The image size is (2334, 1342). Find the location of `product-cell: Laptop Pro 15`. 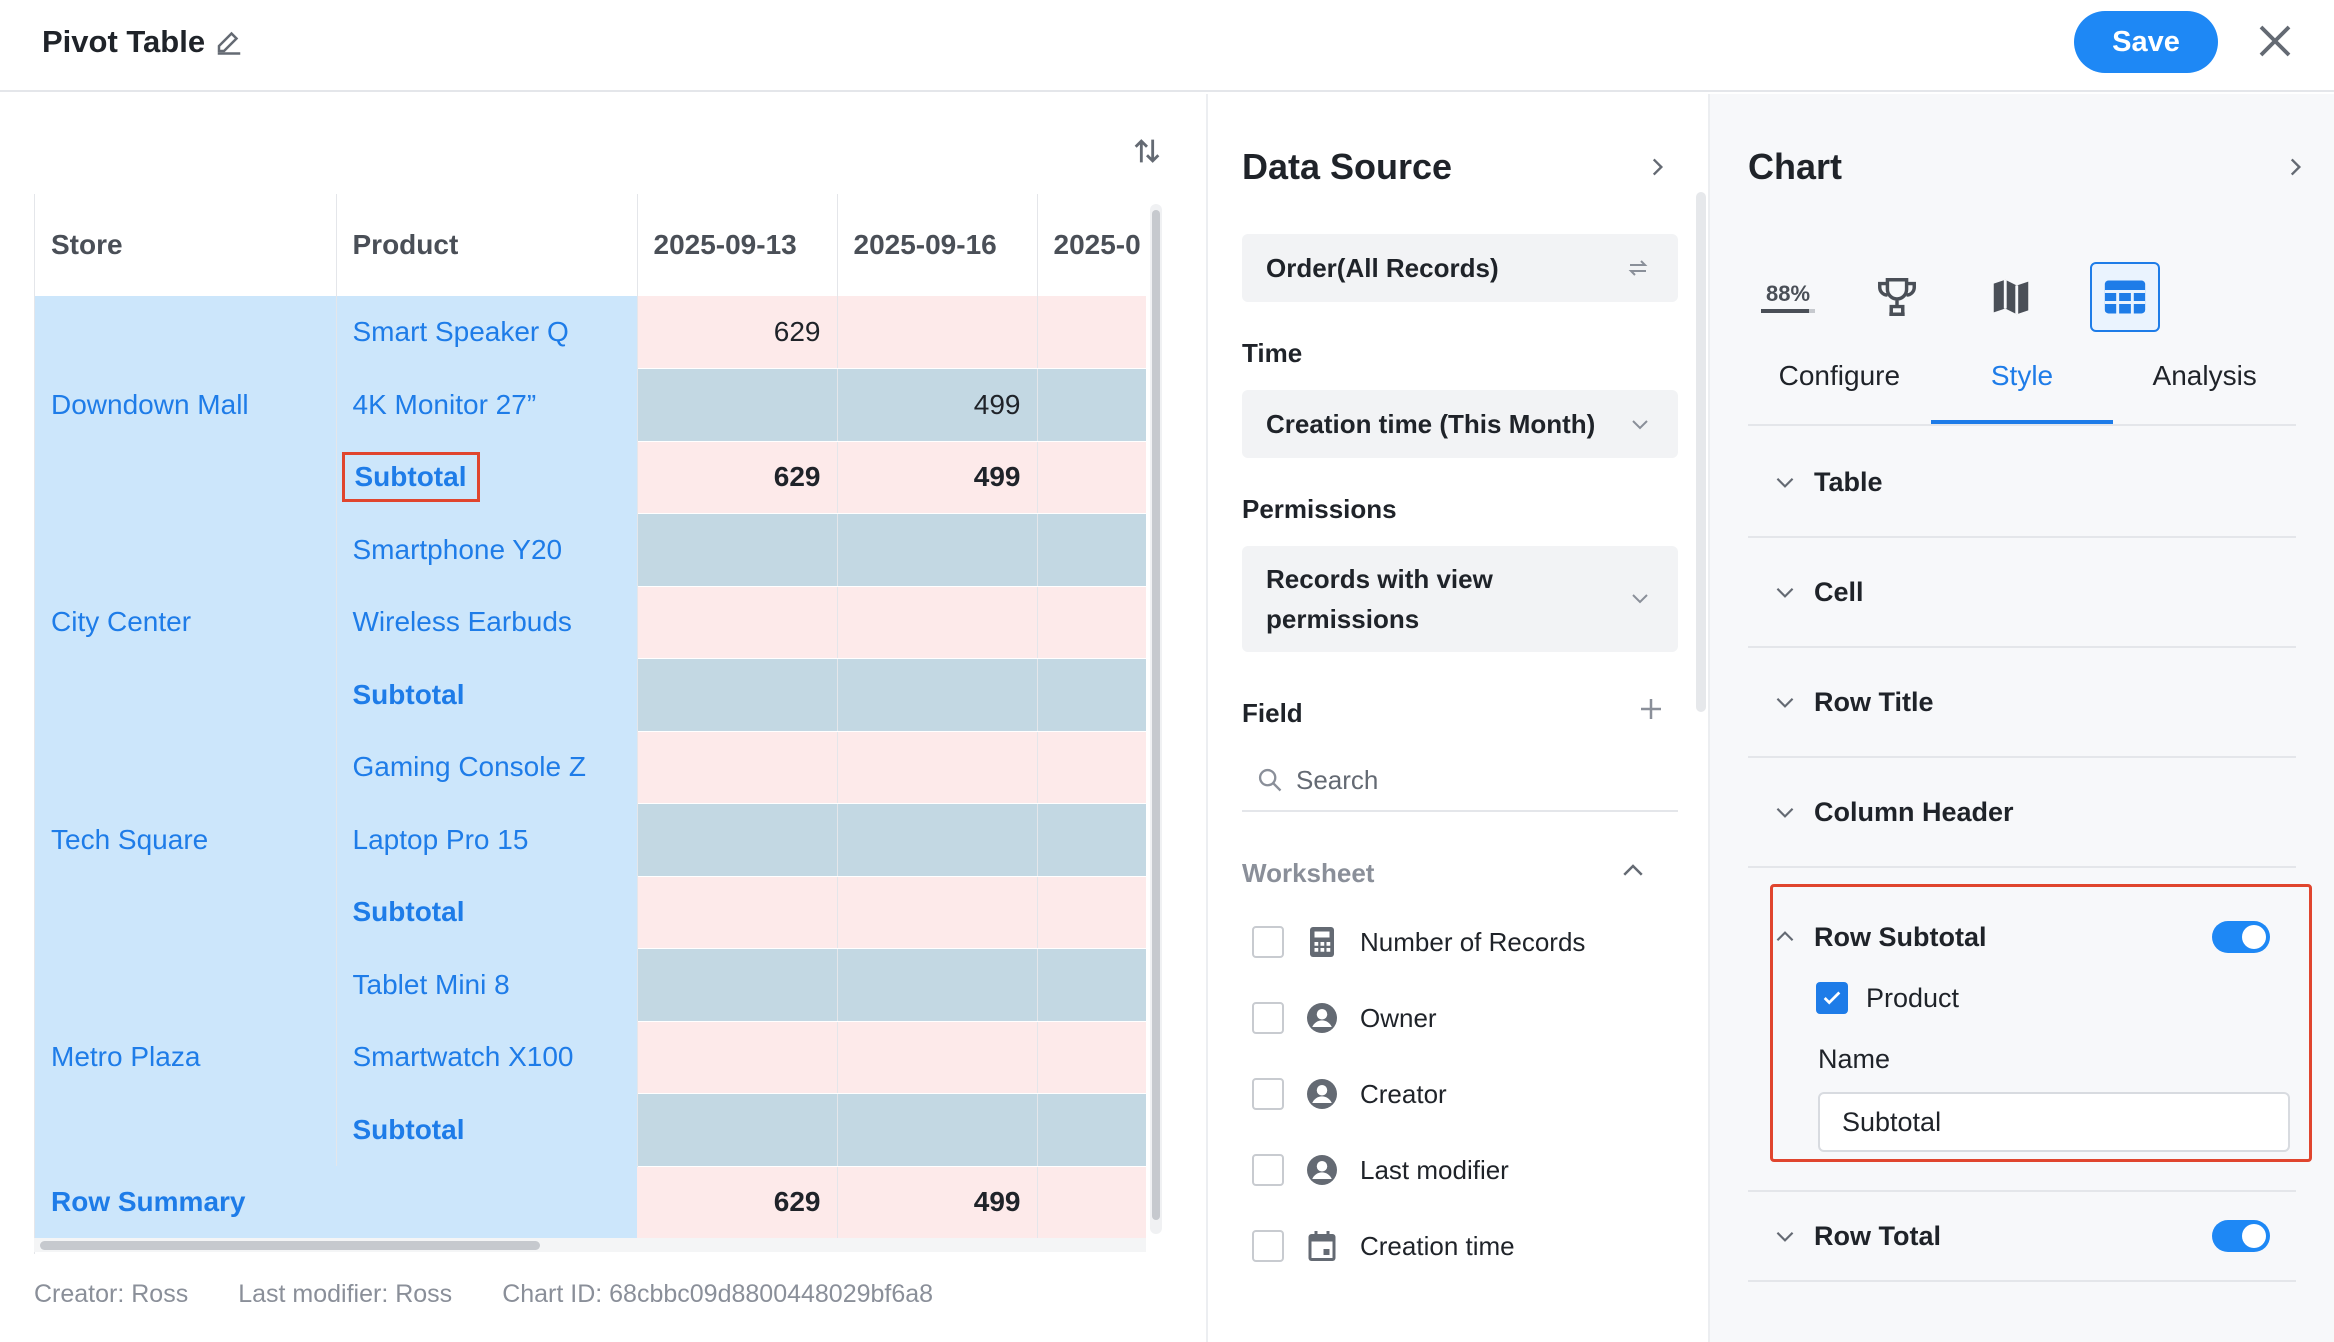

product-cell: Laptop Pro 15 is located at coordinates (487, 839).